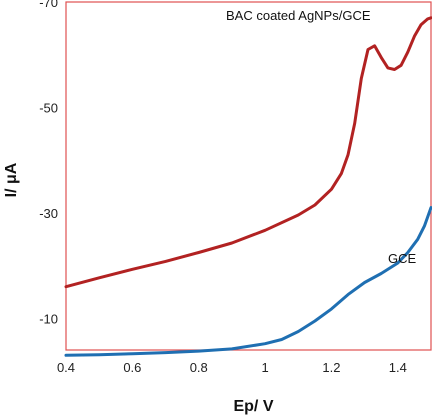 Image resolution: width=432 pixels, height=416 pixels. I want to click on y-axis-label: I/ μA, so click(11, 179).